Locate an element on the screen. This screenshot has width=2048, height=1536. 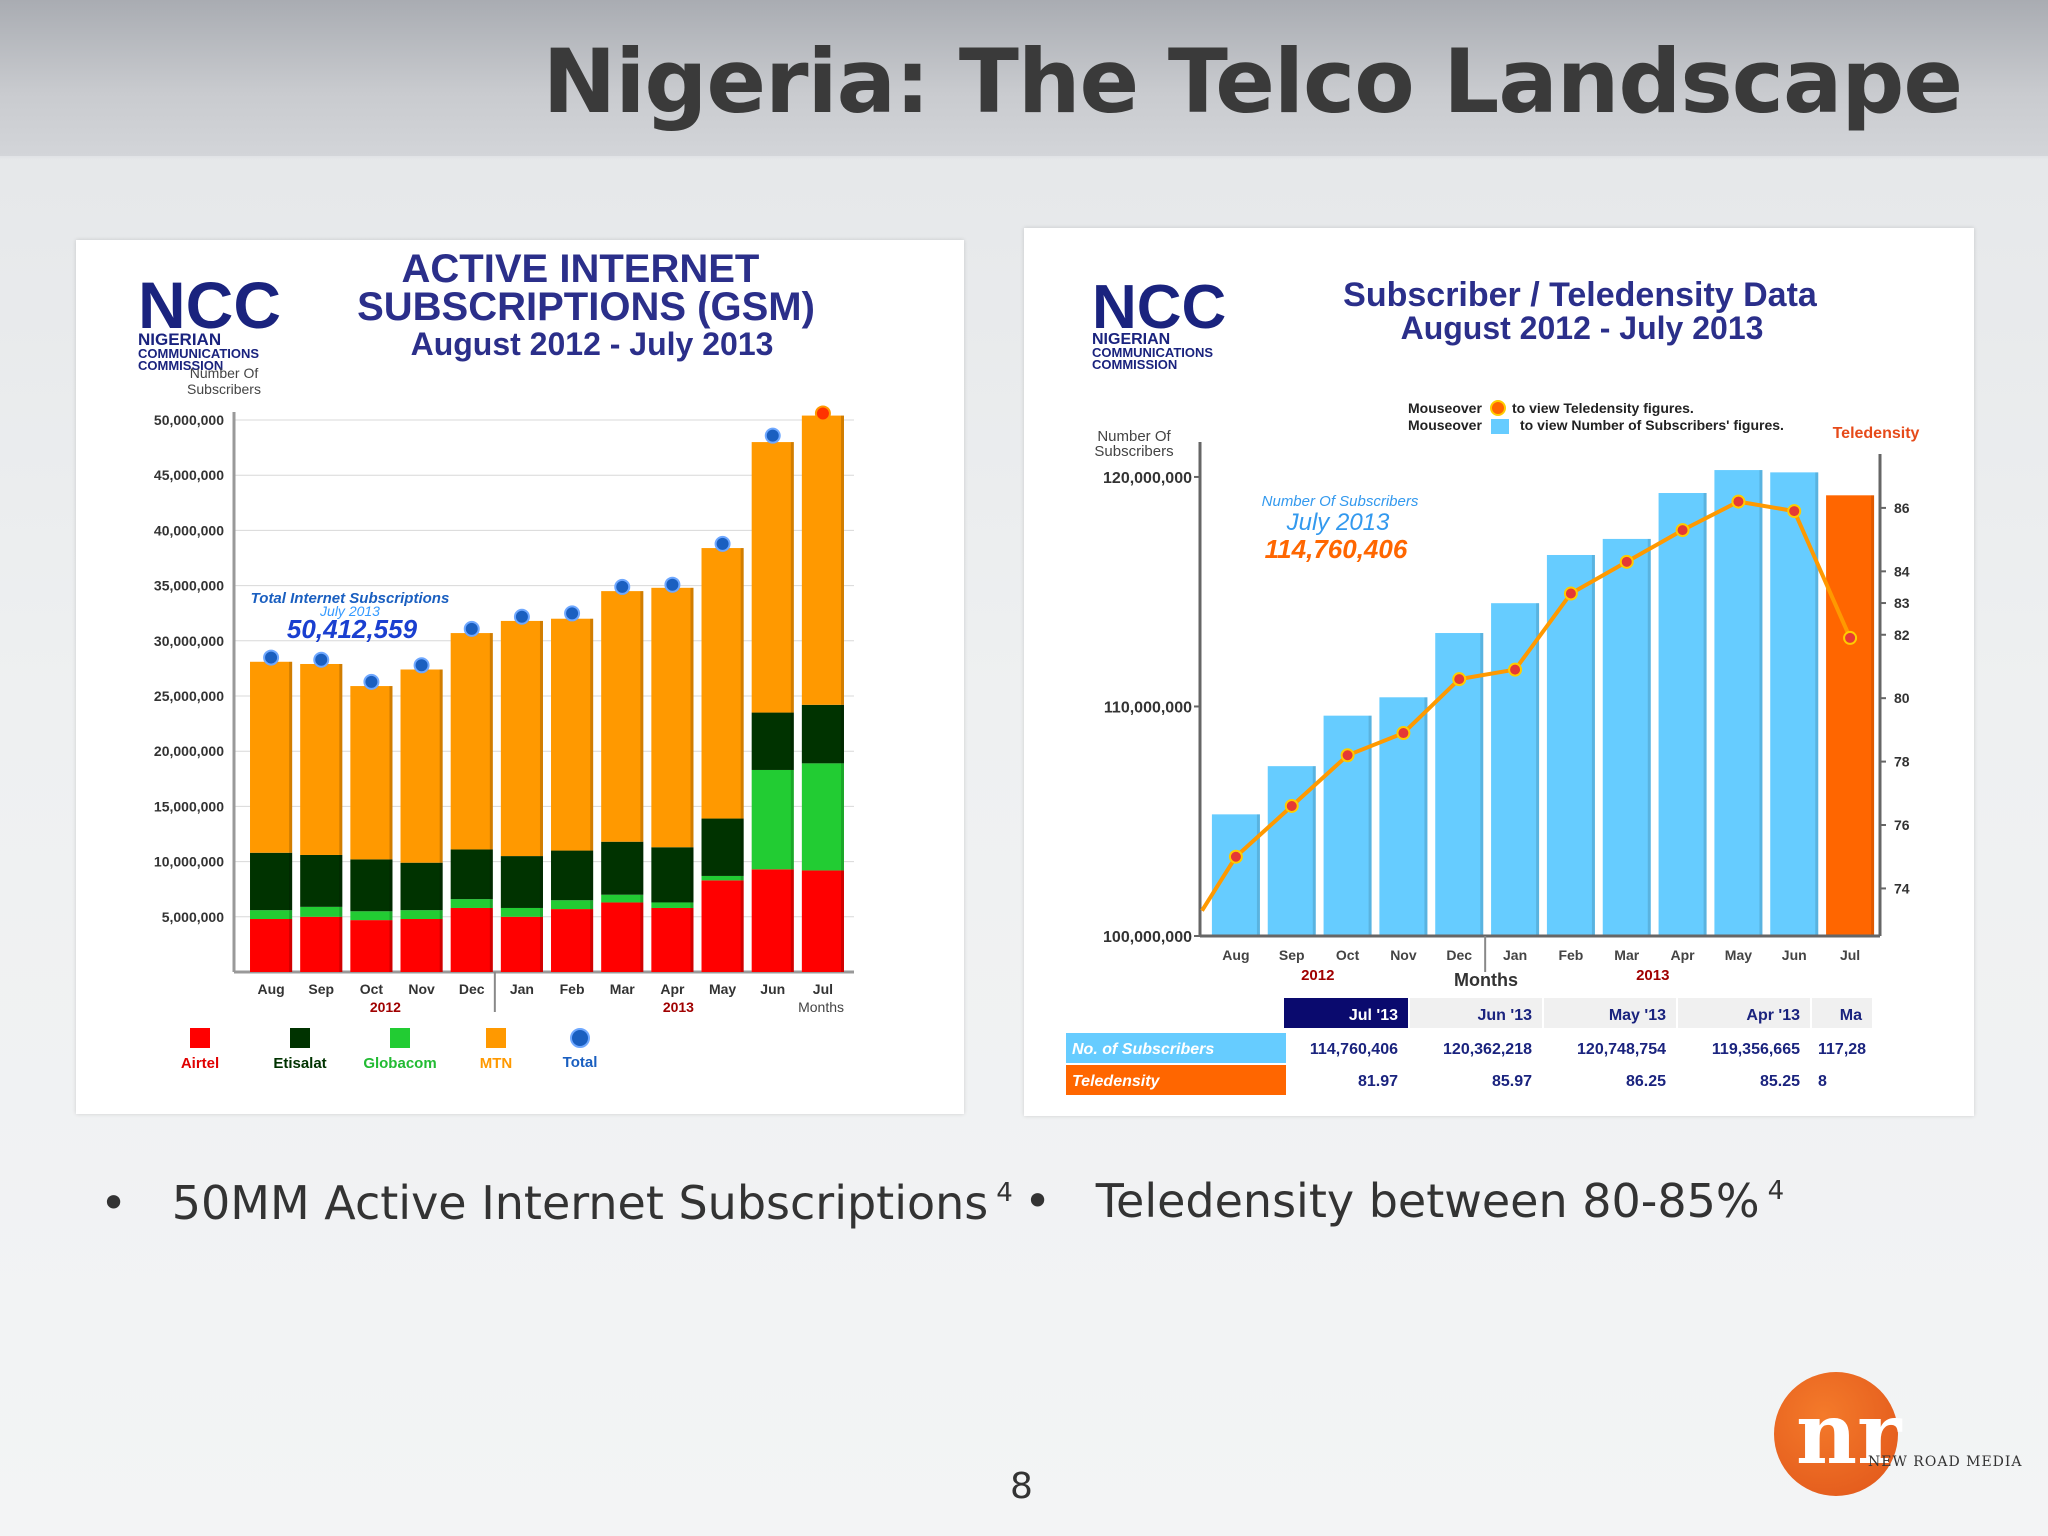
year-label-2013: 2013 is located at coordinates (678, 1007).